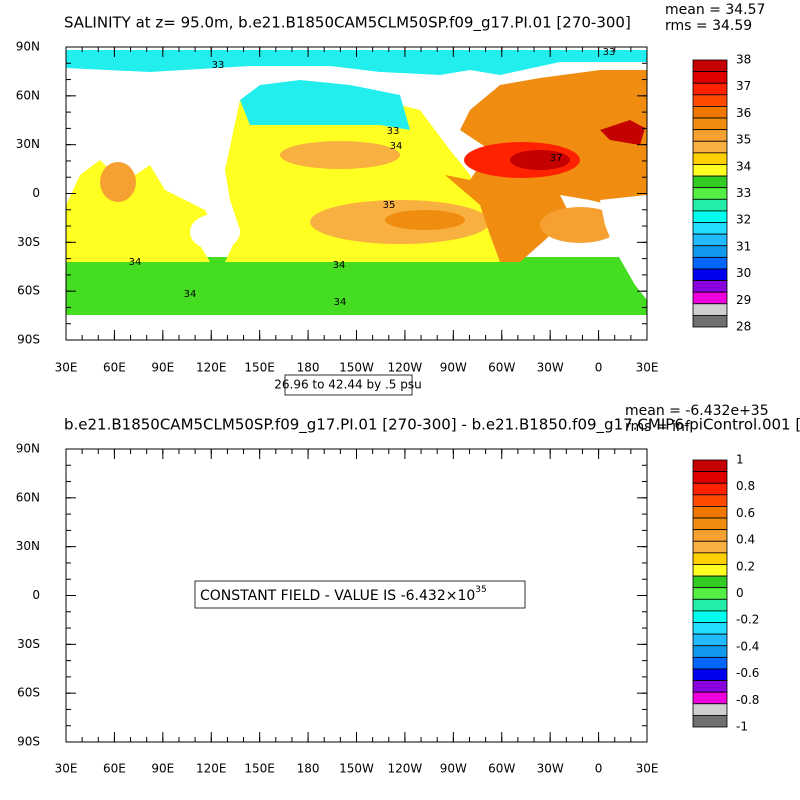 Image resolution: width=800 pixels, height=800 pixels. What do you see at coordinates (697, 411) in the screenshot?
I see `stat: mean = -6.432e+35` at bounding box center [697, 411].